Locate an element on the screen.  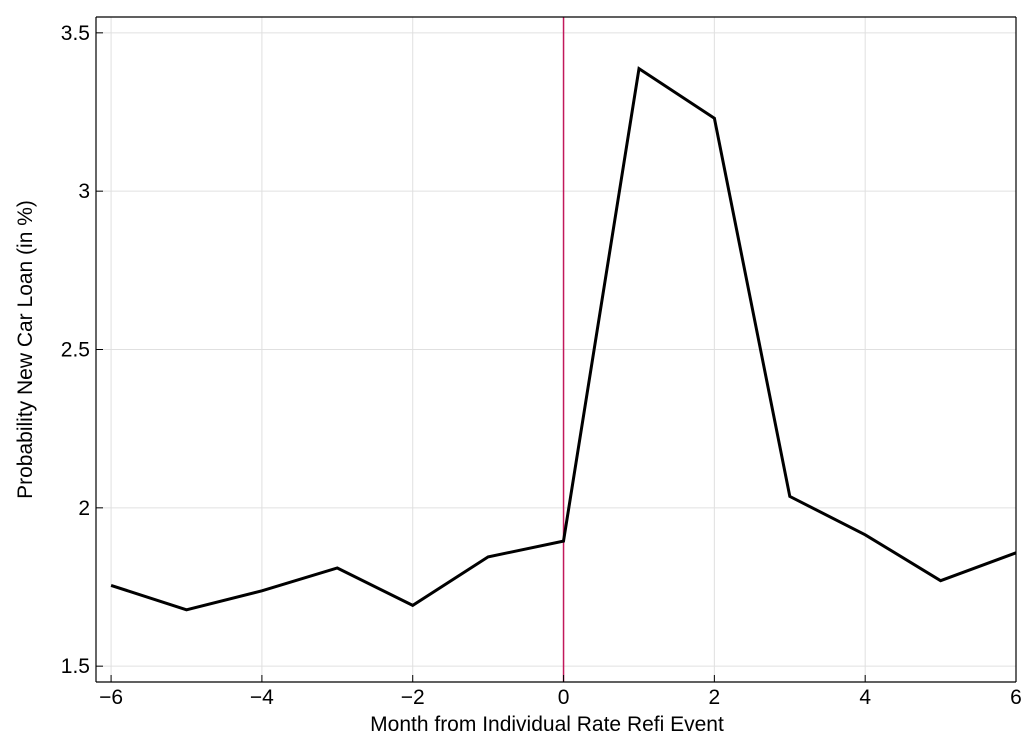
y-tick-label: 2 is located at coordinates (84, 508).